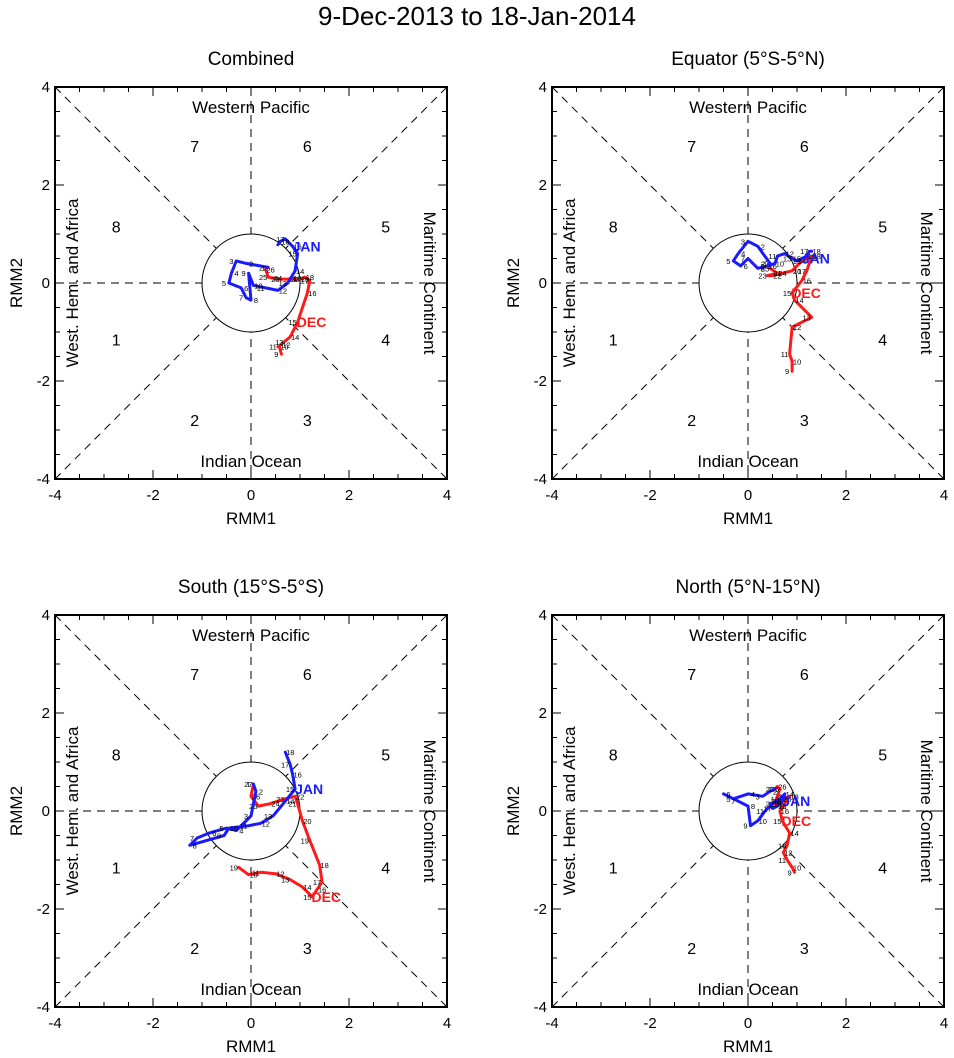 The image size is (954, 1058). Describe the element at coordinates (307, 949) in the screenshot. I see `phase-number: 3` at that location.